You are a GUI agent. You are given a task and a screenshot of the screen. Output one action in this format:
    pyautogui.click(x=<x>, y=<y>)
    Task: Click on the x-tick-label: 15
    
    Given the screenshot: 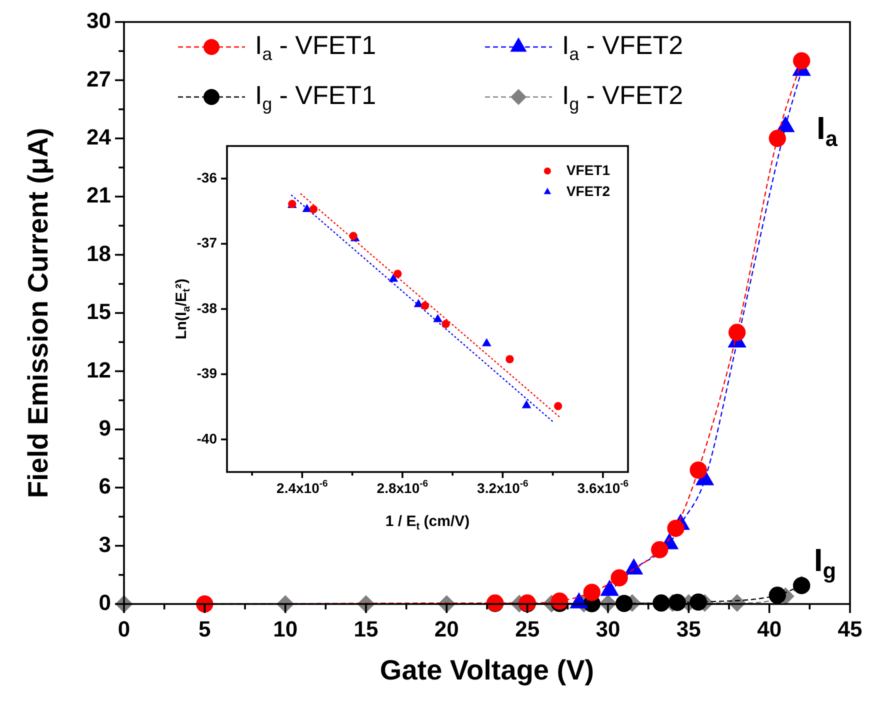 What is the action you would take?
    pyautogui.click(x=366, y=629)
    